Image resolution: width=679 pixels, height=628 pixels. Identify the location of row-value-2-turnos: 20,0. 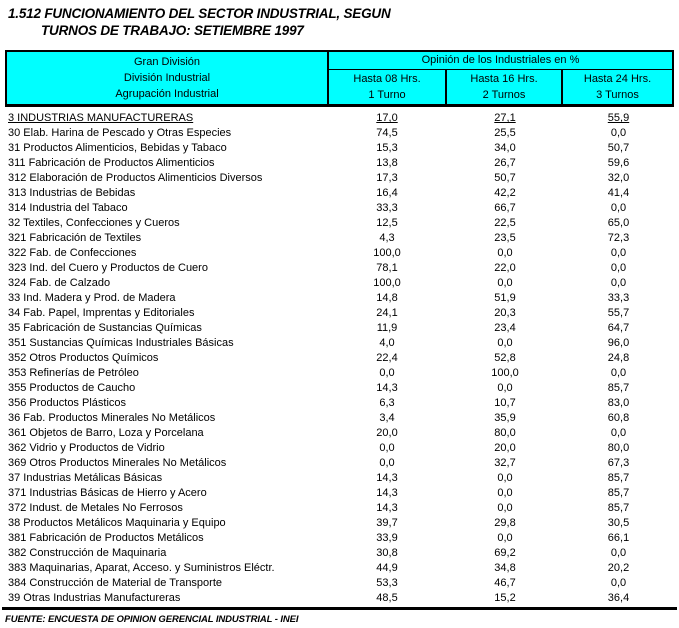
(505, 448).